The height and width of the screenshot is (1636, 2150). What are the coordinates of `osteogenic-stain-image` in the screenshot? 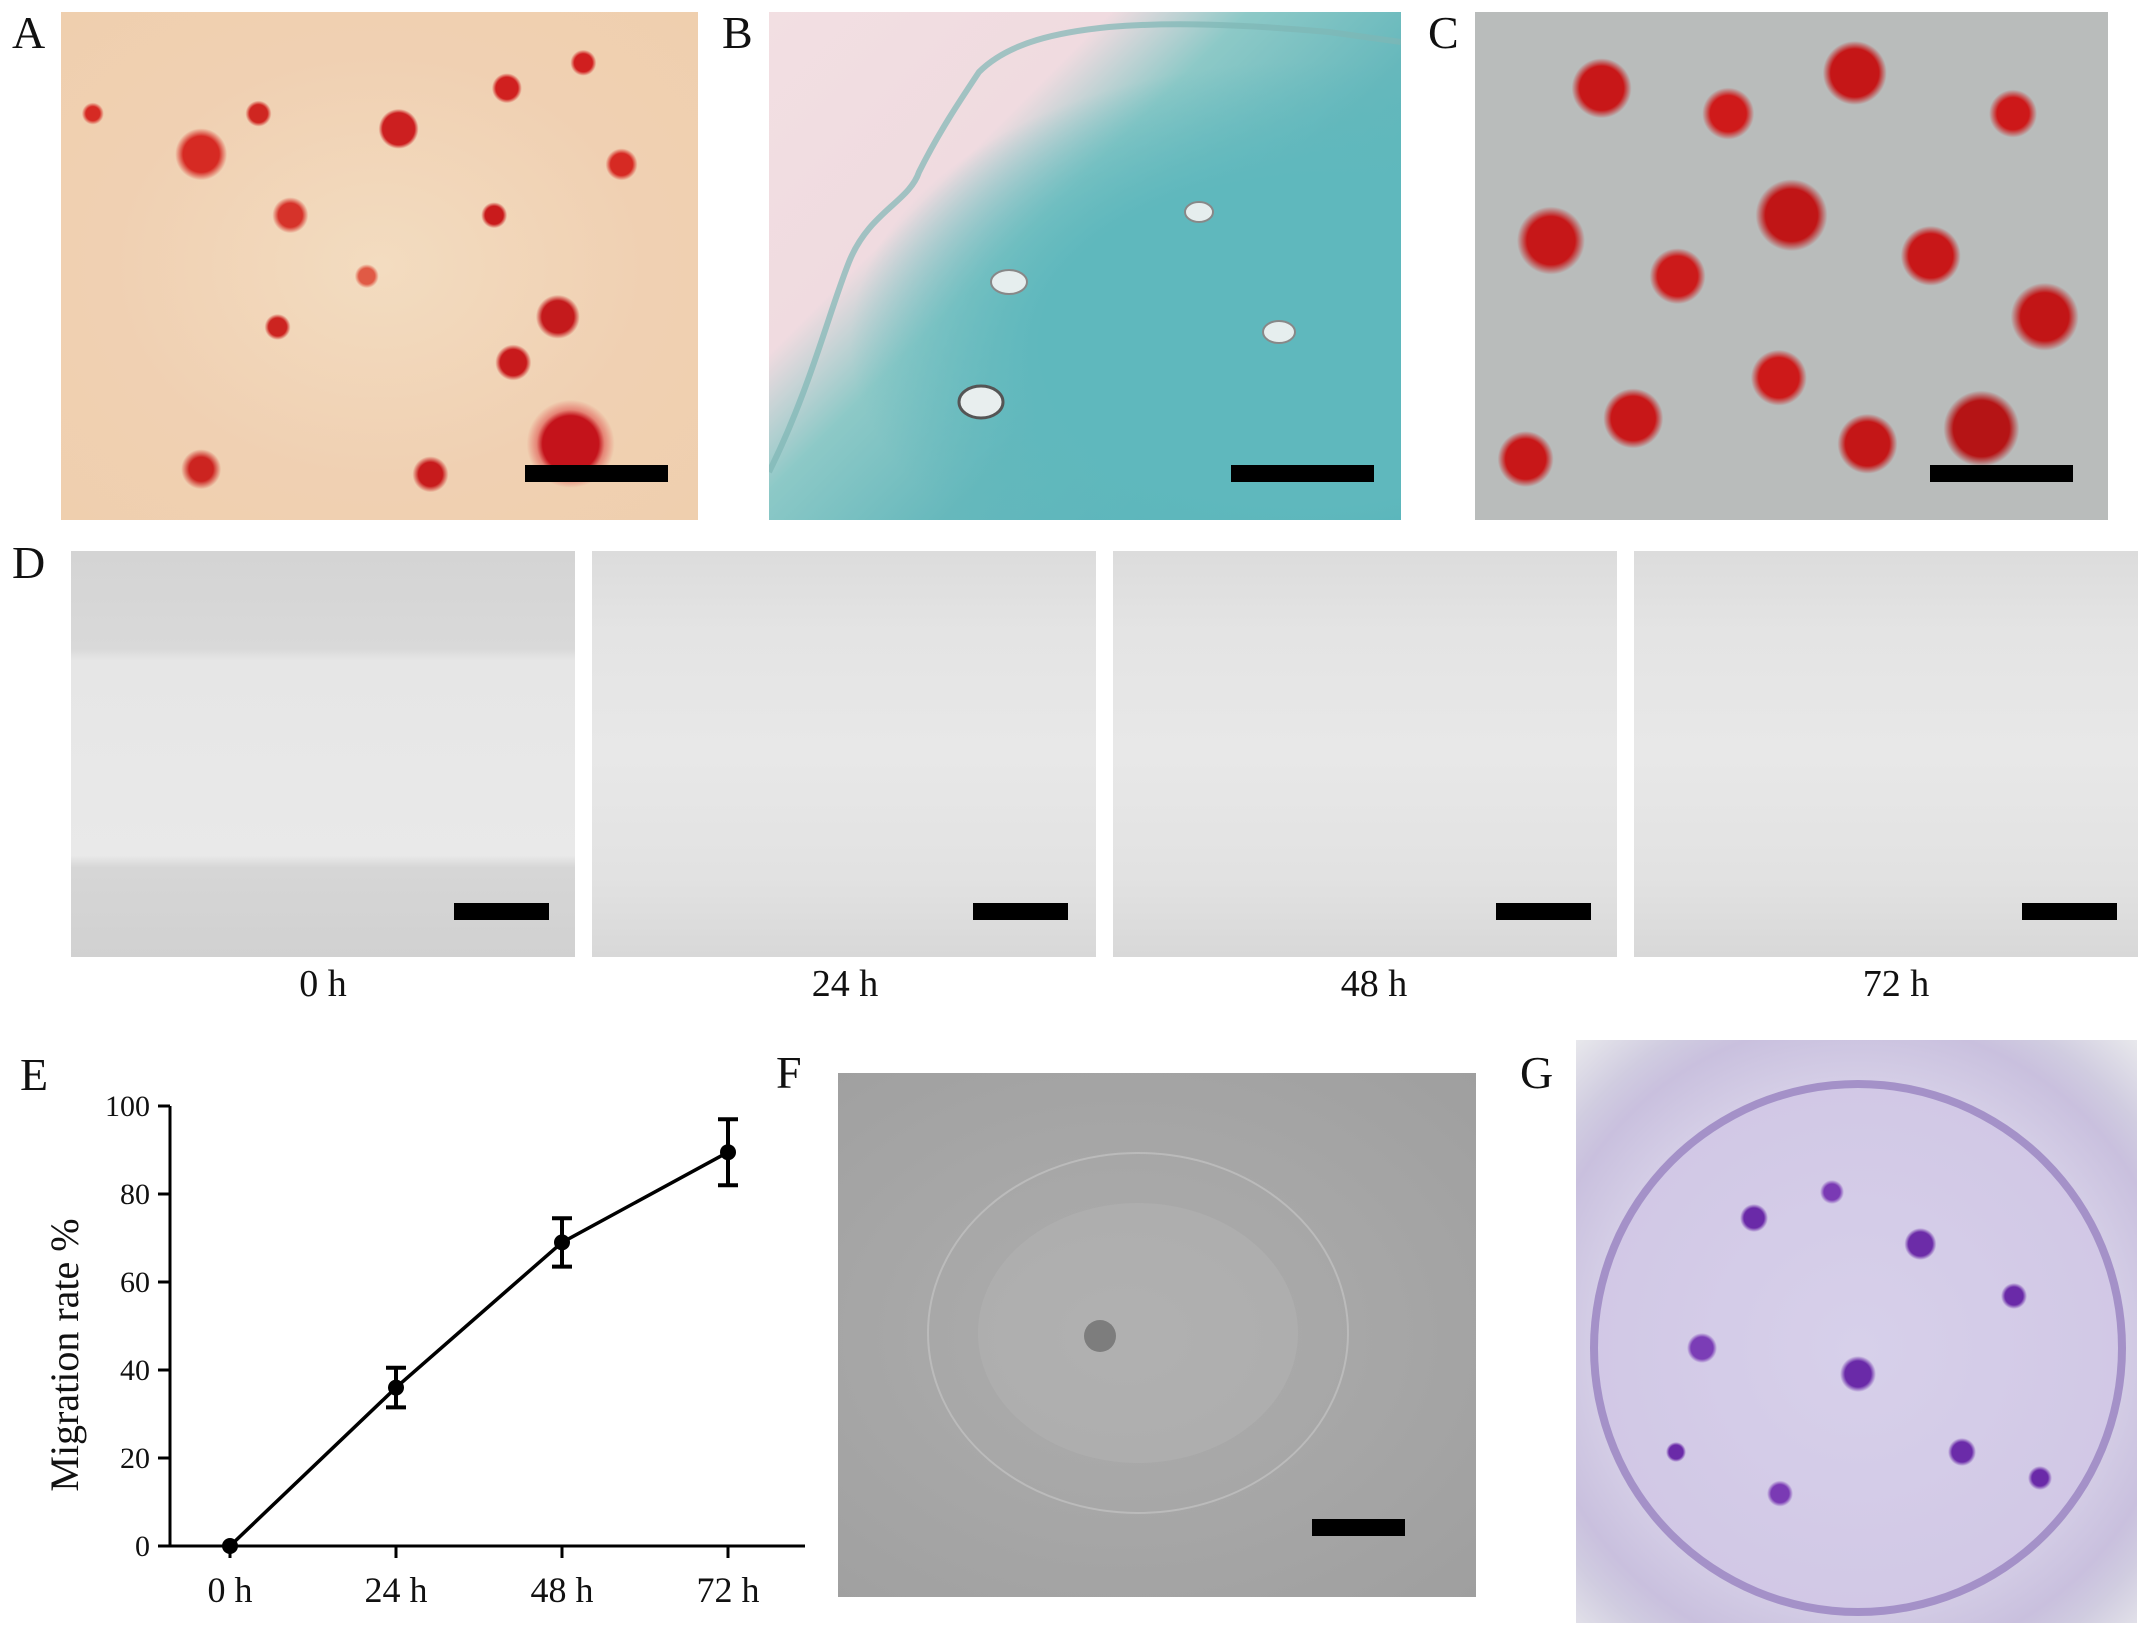 It's located at (379, 266).